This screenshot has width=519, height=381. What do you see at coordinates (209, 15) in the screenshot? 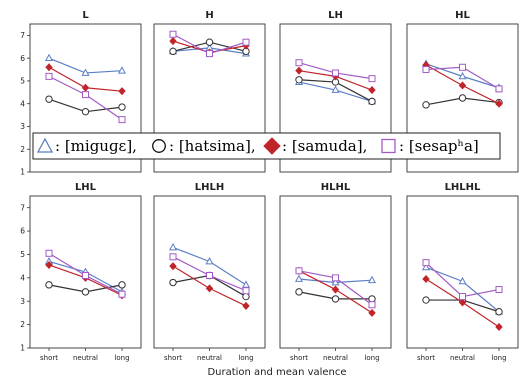
I see `panel-title: H` at bounding box center [209, 15].